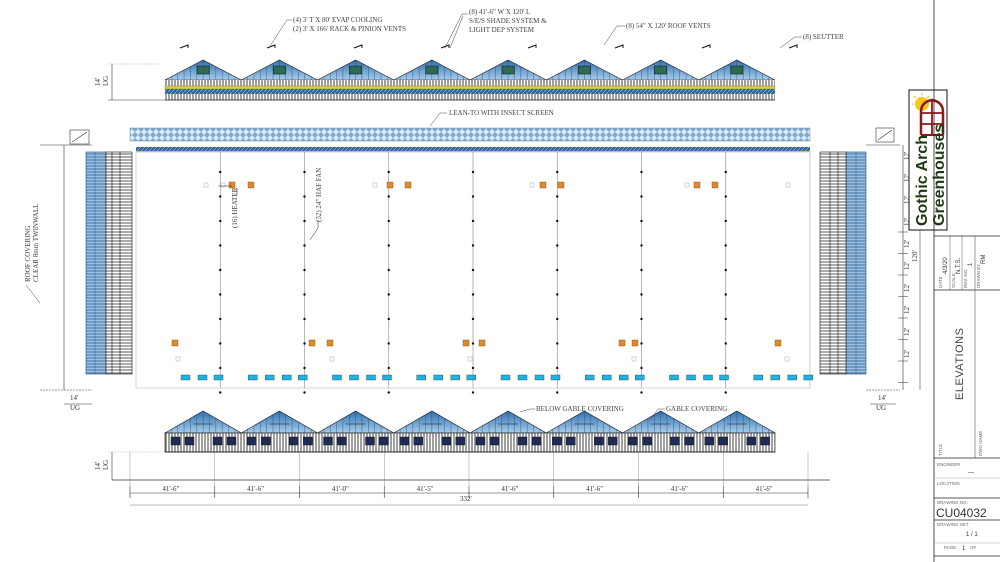 This screenshot has height=562, width=1000. Describe the element at coordinates (952, 502) in the screenshot. I see `drawing-no-label: DRAWING NO.` at that location.